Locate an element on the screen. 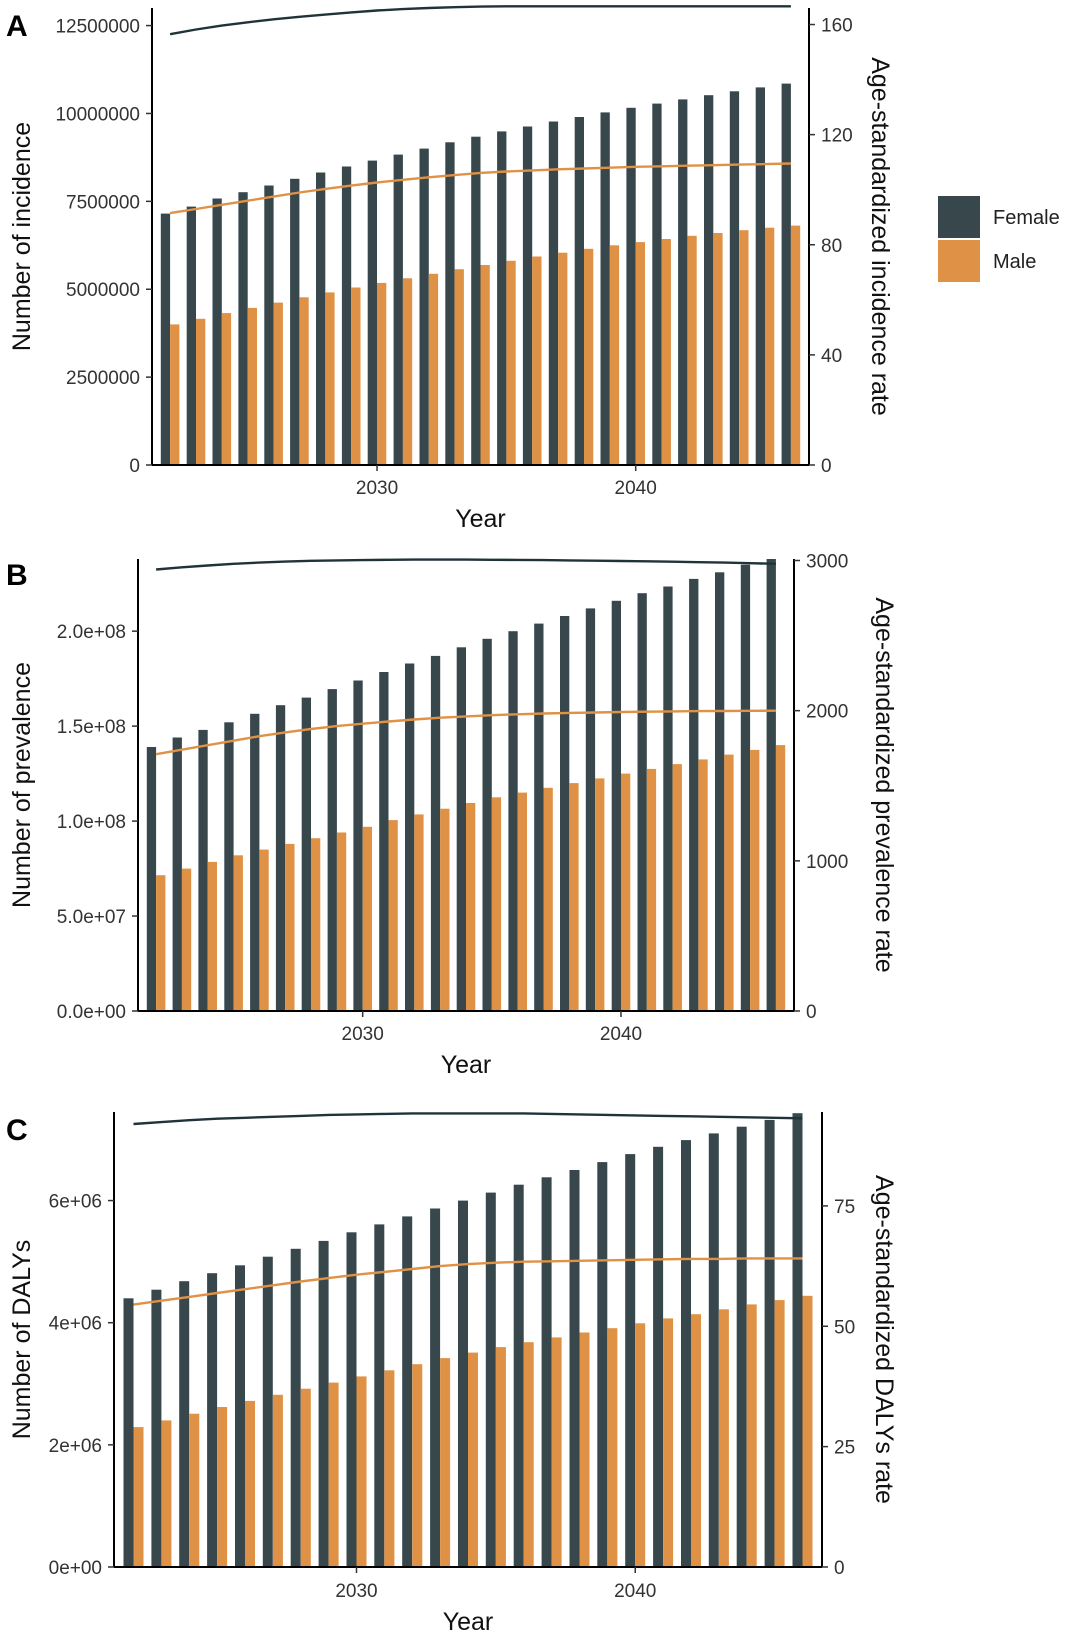  y2-tick-label: 40 is located at coordinates (831, 356).